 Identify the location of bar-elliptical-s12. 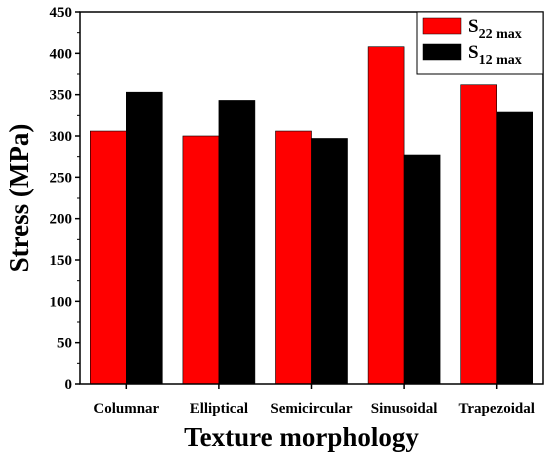
(237, 242).